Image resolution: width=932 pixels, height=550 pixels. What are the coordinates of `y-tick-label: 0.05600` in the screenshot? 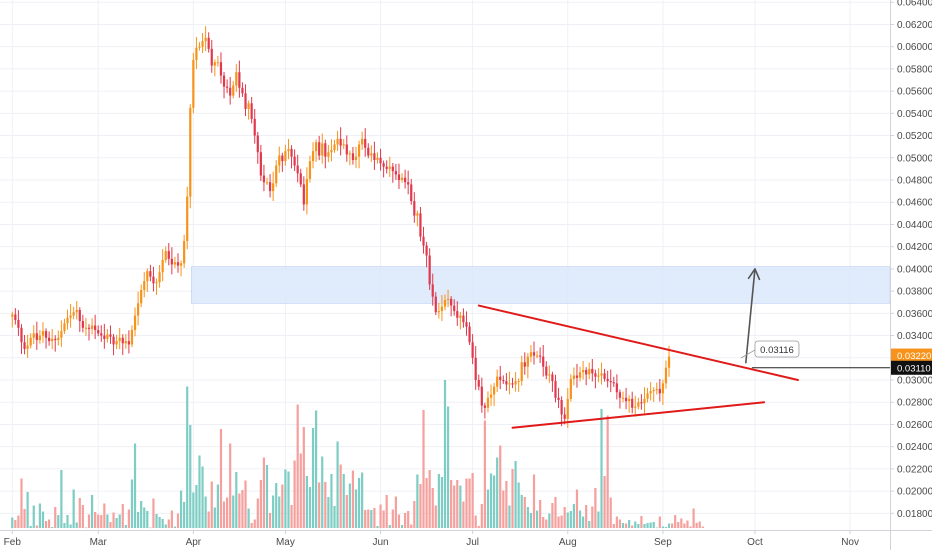 It's located at (914, 92).